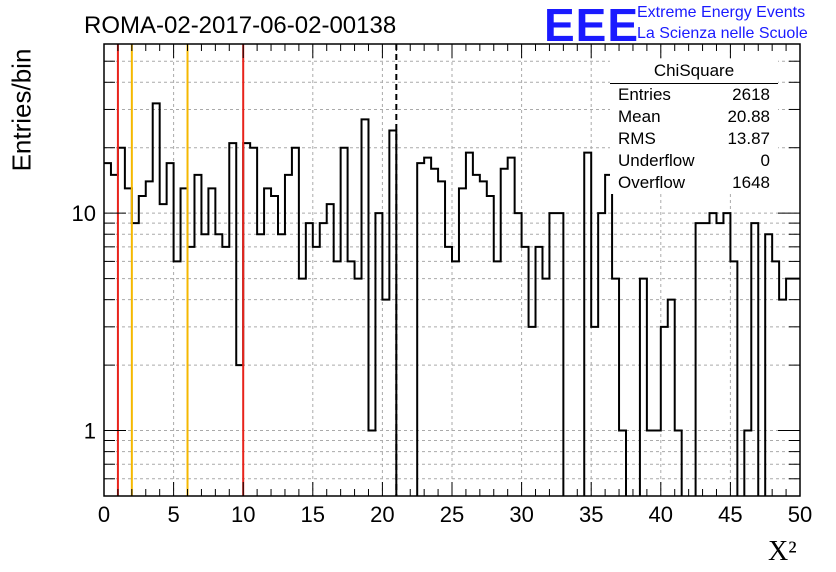  Describe the element at coordinates (751, 94) in the screenshot. I see `stats-value: 2618` at that location.